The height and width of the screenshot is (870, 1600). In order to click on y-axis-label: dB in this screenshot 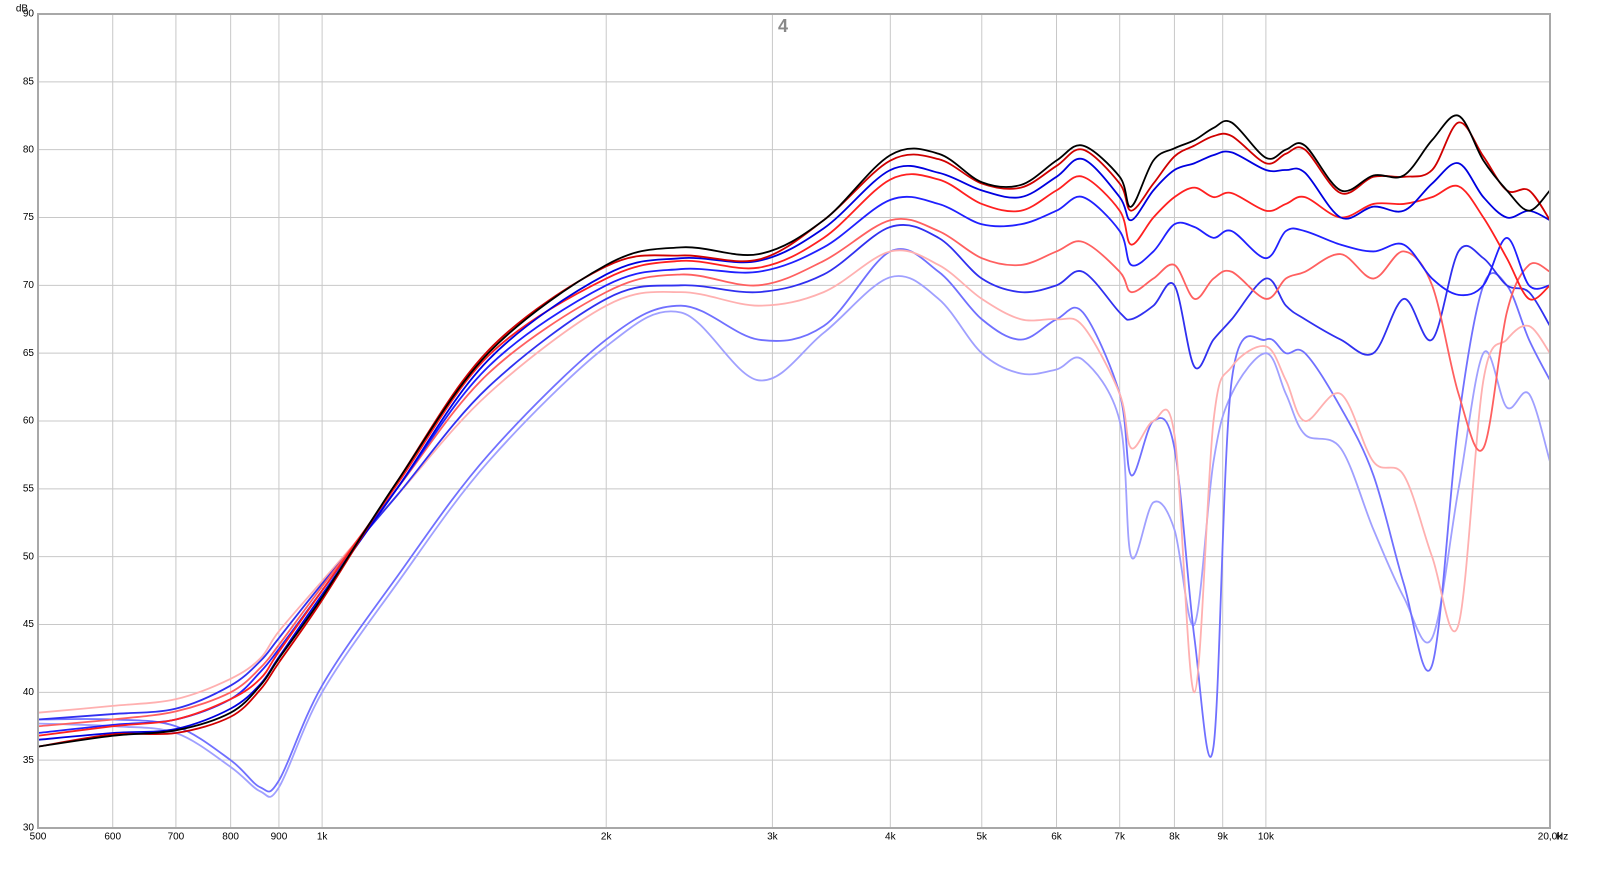, I will do `click(22, 9)`.